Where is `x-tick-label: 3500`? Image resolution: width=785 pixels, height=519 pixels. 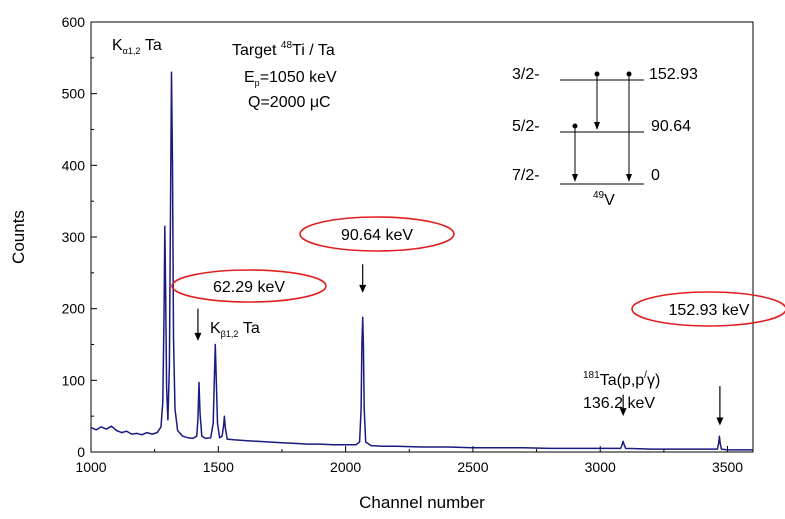 x-tick-label: 3500 is located at coordinates (727, 467).